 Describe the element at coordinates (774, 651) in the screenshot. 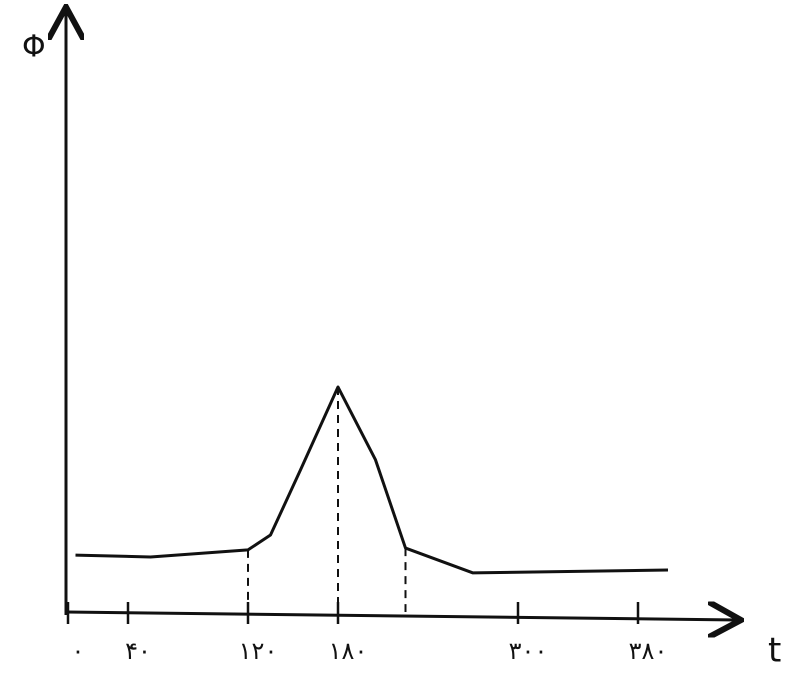

I see `x-axis-label: t` at that location.